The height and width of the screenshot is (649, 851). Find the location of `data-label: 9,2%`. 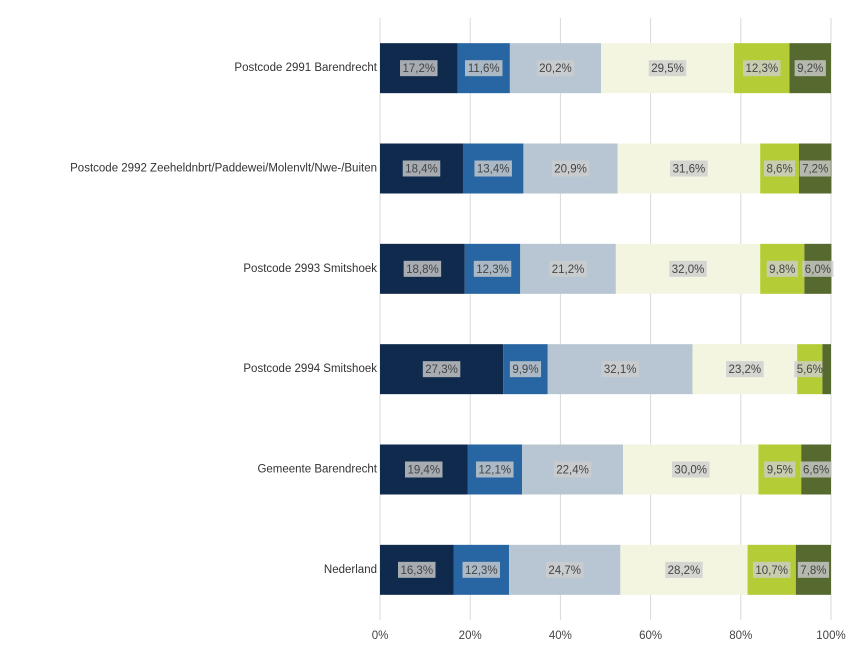

data-label: 9,2% is located at coordinates (810, 69).